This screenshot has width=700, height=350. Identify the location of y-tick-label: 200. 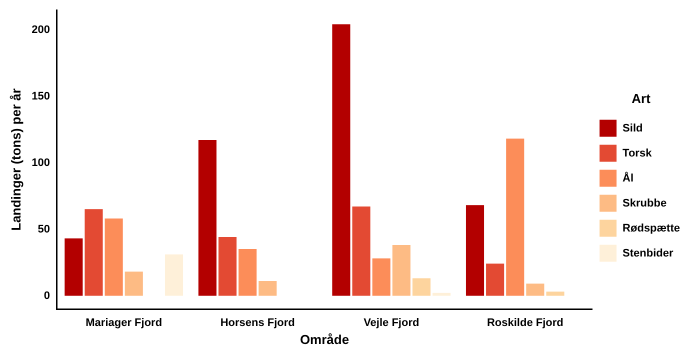
(41, 30).